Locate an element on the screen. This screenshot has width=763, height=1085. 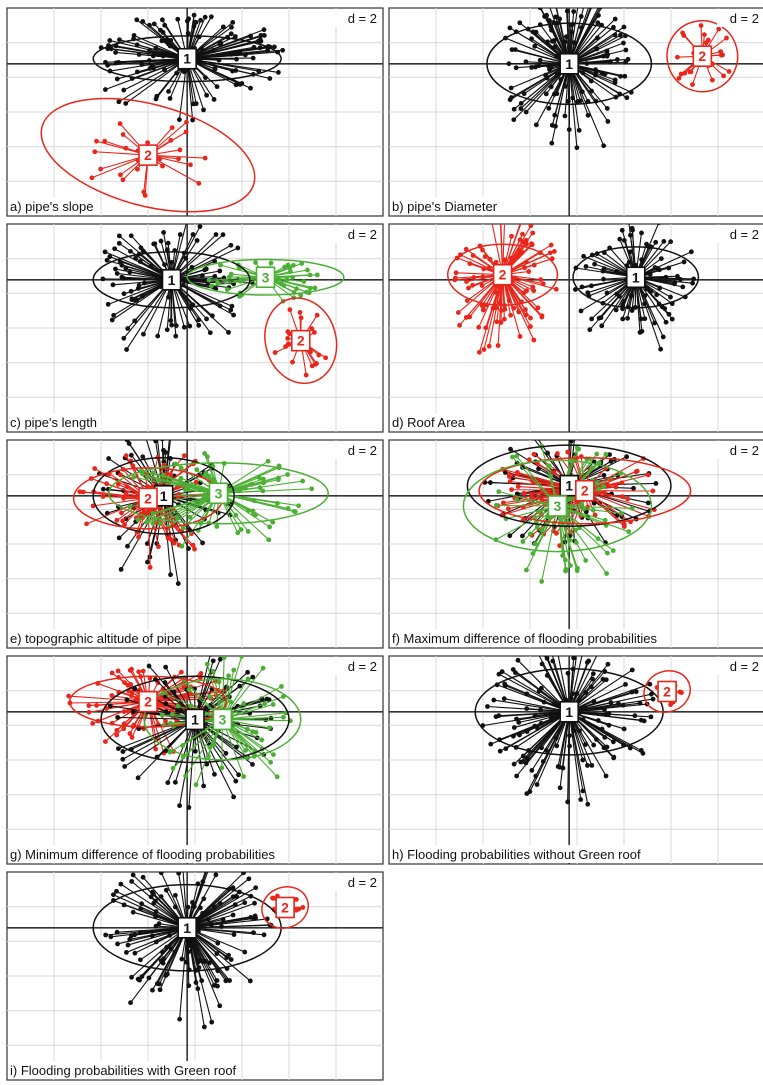
class-3-ellipse is located at coordinates (557, 506).